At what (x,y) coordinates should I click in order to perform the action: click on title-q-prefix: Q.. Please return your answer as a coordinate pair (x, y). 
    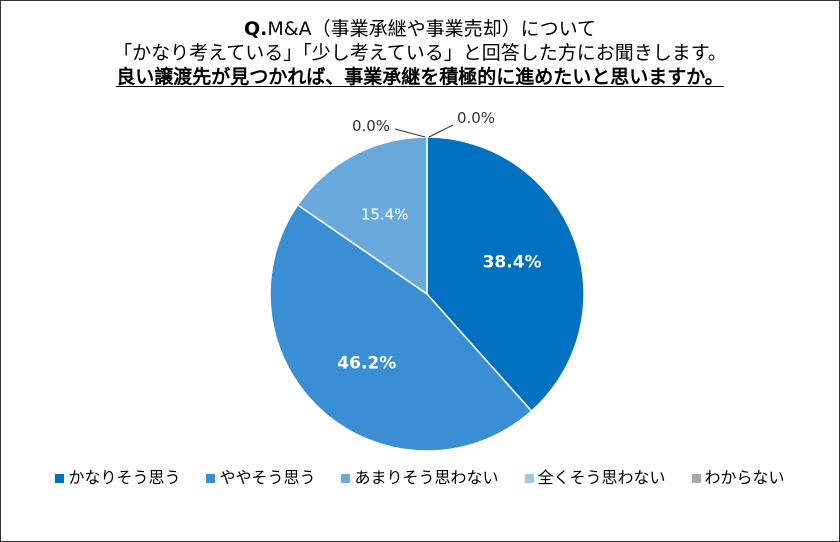
    Looking at the image, I should click on (255, 29).